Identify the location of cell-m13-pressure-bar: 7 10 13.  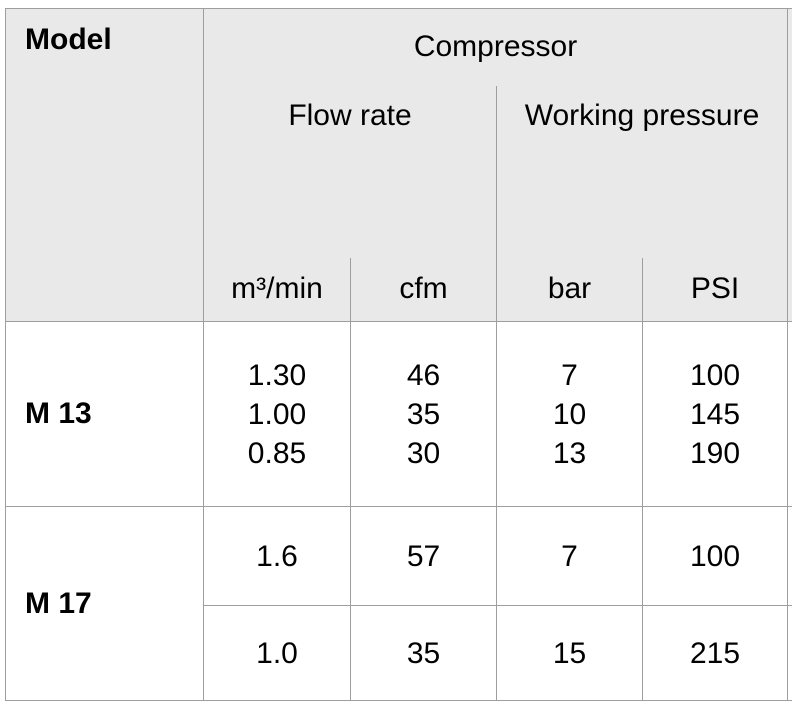
(569, 414).